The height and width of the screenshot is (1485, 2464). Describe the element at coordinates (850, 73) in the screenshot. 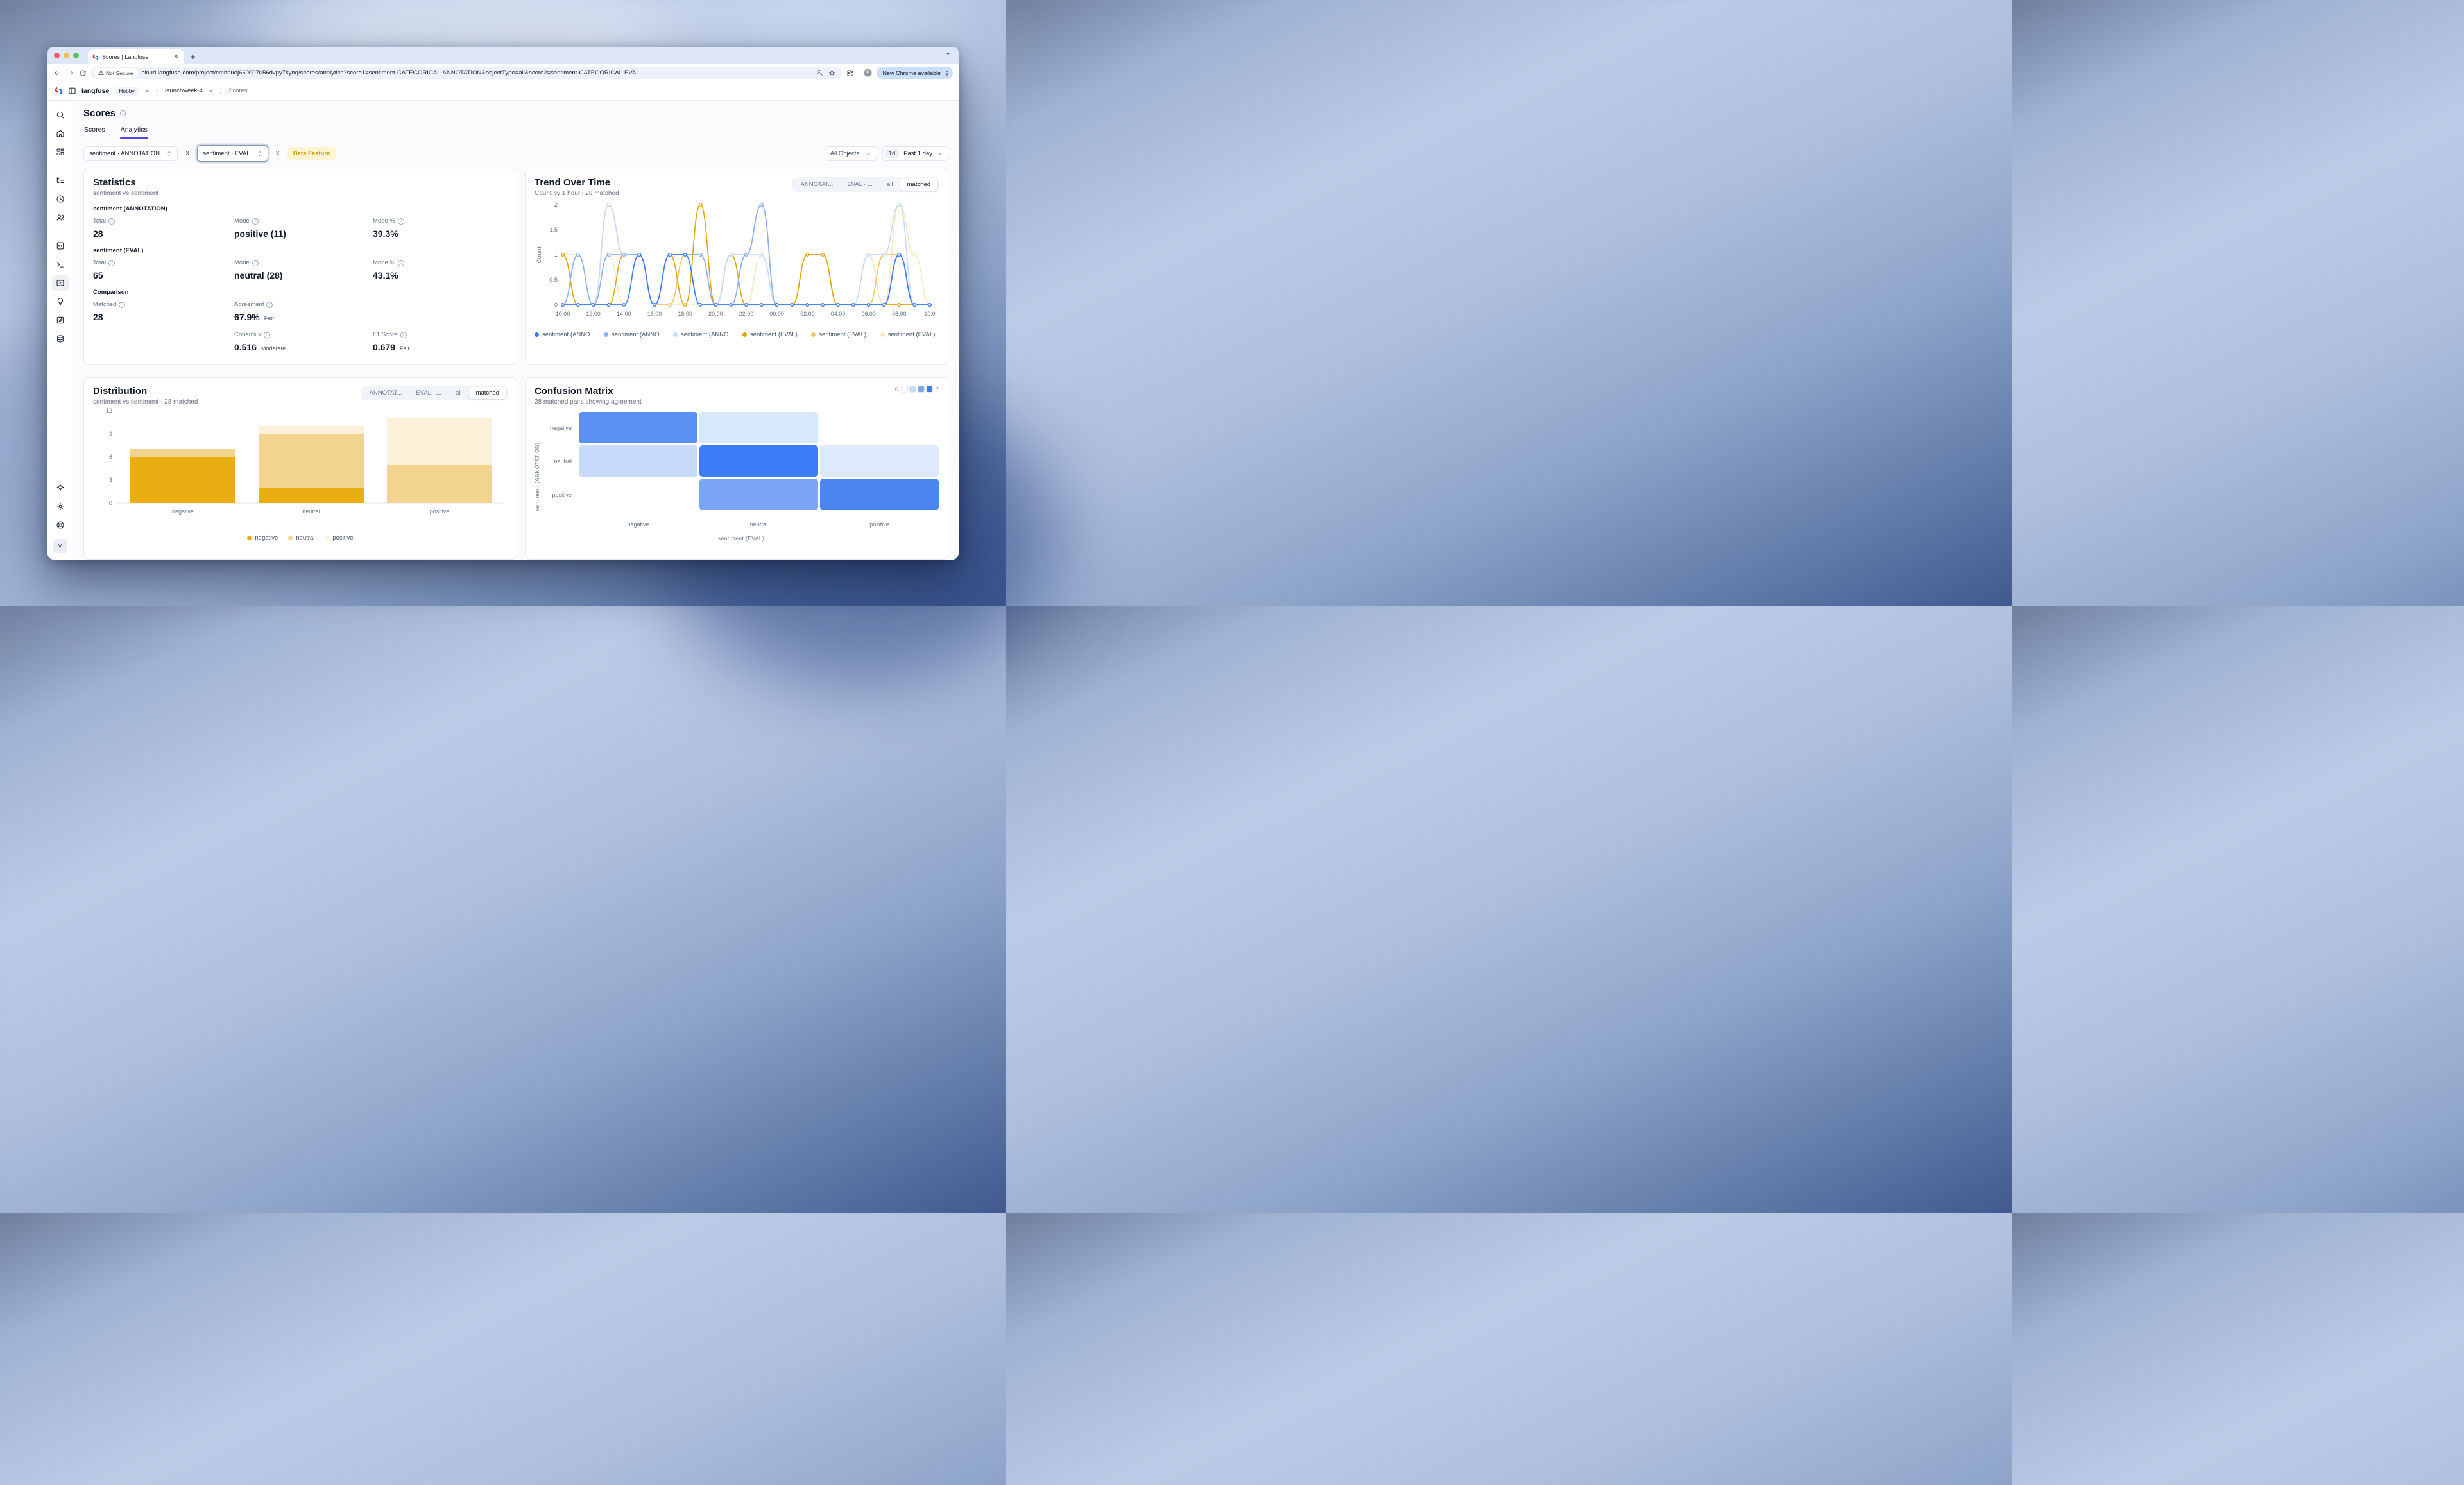

I see `extensions-icon` at that location.